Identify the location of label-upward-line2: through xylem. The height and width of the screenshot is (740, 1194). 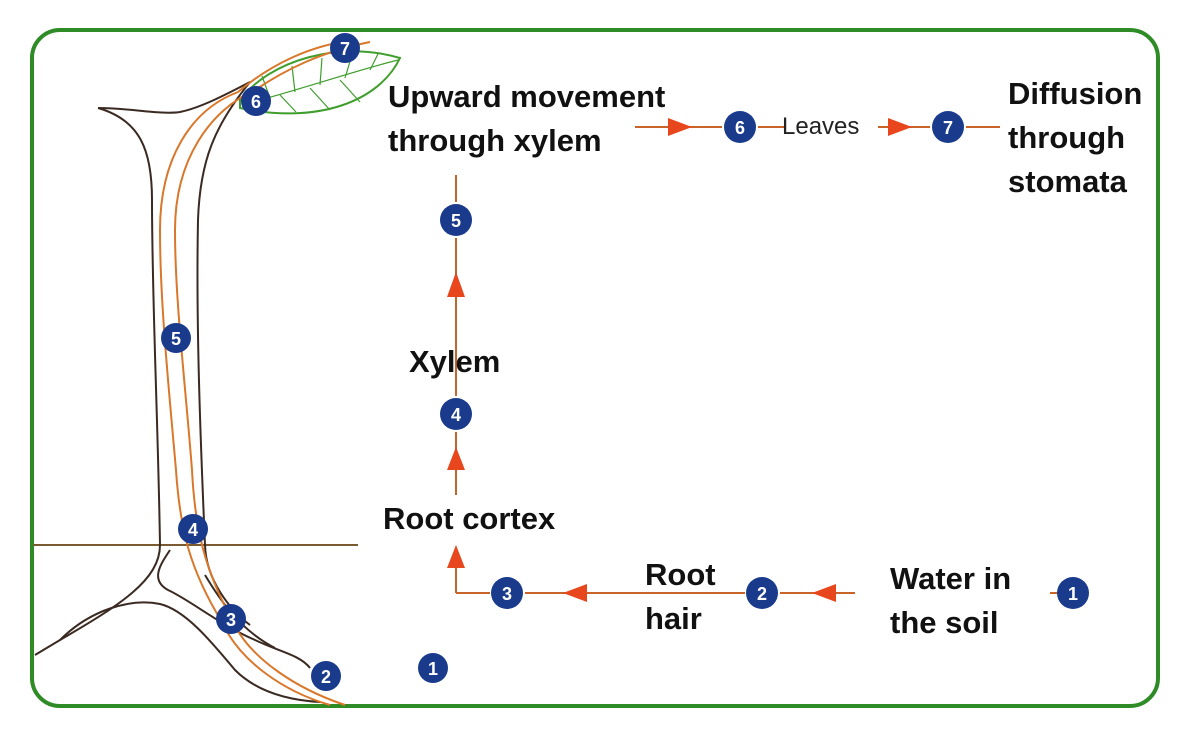
(495, 140).